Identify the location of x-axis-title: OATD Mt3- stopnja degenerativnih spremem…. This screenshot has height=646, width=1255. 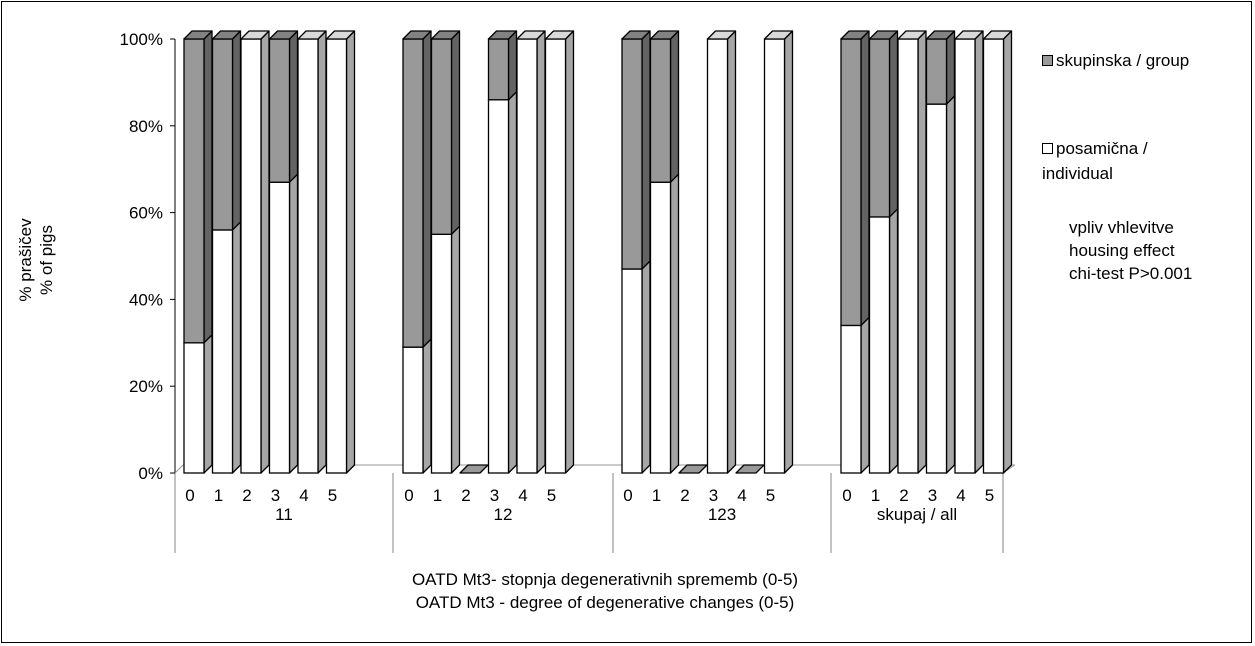
(605, 591).